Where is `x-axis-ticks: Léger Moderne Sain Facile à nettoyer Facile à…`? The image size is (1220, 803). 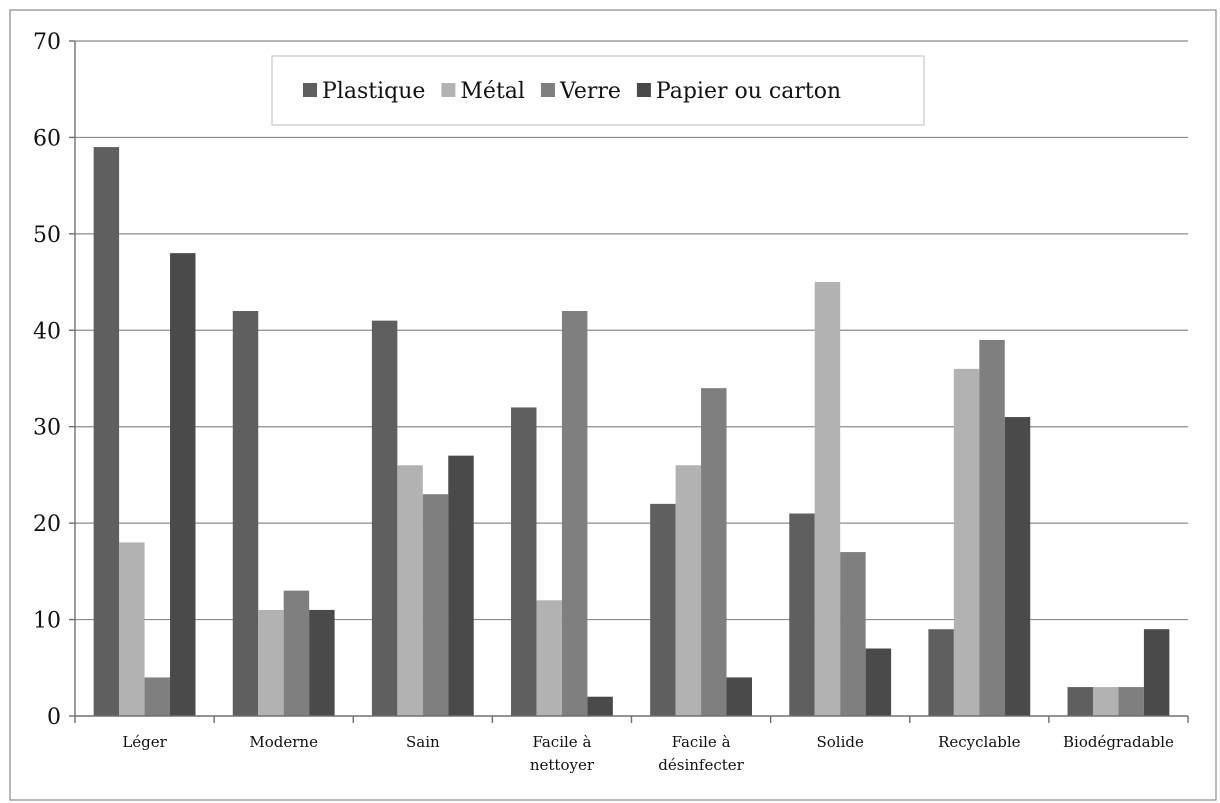
x-axis-ticks: Léger Moderne Sain Facile à nettoyer Facile à… is located at coordinates (631, 745).